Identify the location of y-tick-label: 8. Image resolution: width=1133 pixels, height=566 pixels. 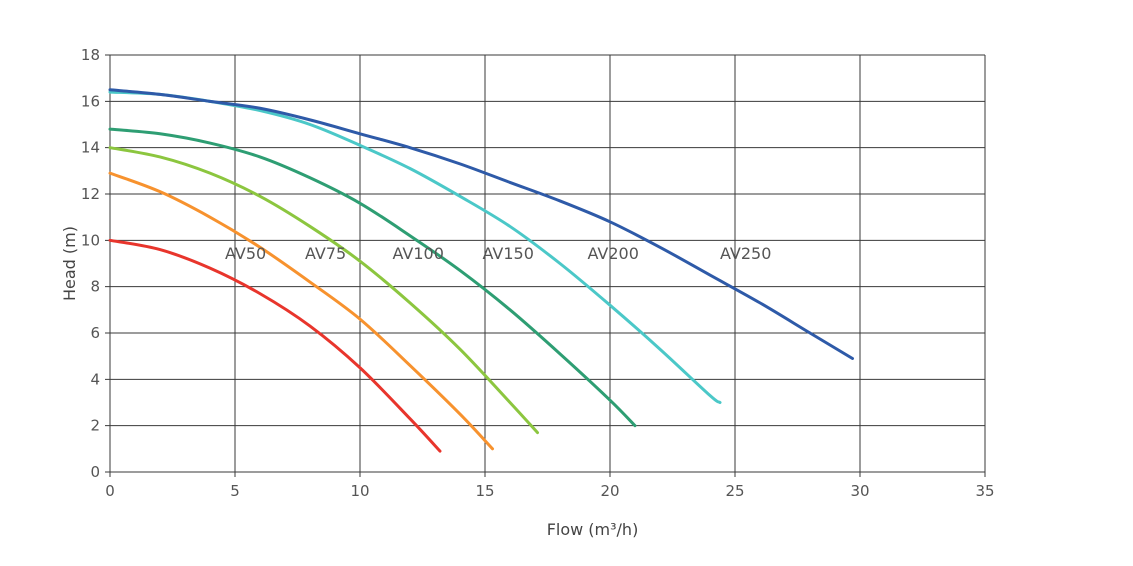
(95, 287).